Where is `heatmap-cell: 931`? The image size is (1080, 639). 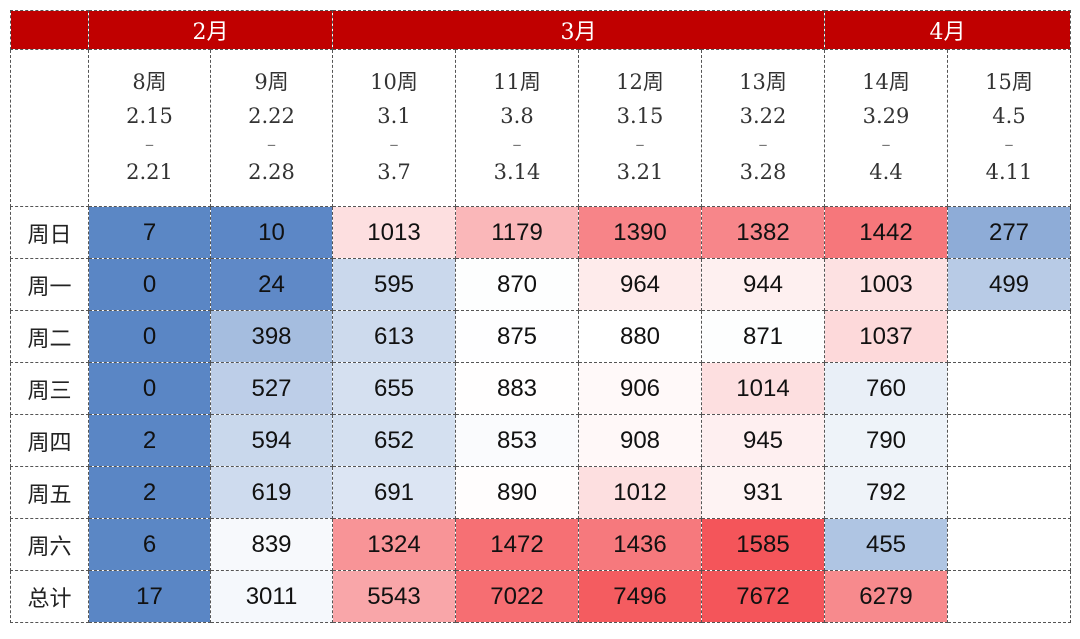
heatmap-cell: 931 is located at coordinates (763, 492).